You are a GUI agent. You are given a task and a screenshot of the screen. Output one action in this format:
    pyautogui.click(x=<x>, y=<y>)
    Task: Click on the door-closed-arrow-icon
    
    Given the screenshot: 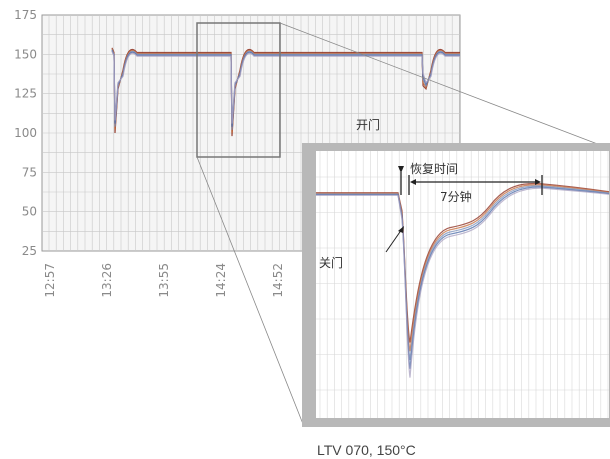 What is the action you would take?
    pyautogui.click(x=401, y=229)
    